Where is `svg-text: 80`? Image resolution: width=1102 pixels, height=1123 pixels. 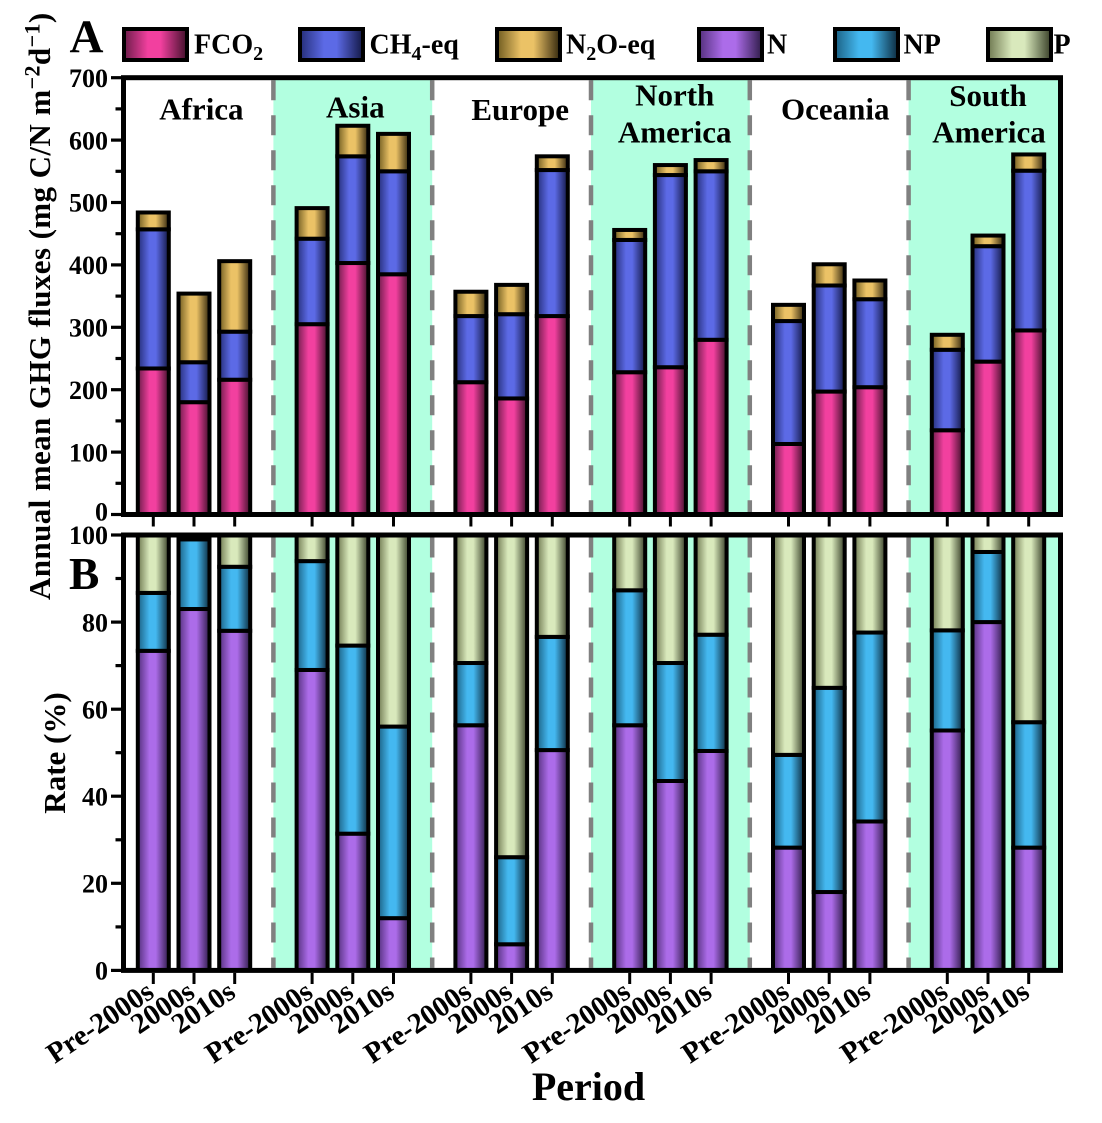
svg-text: 80 is located at coordinates (95, 622).